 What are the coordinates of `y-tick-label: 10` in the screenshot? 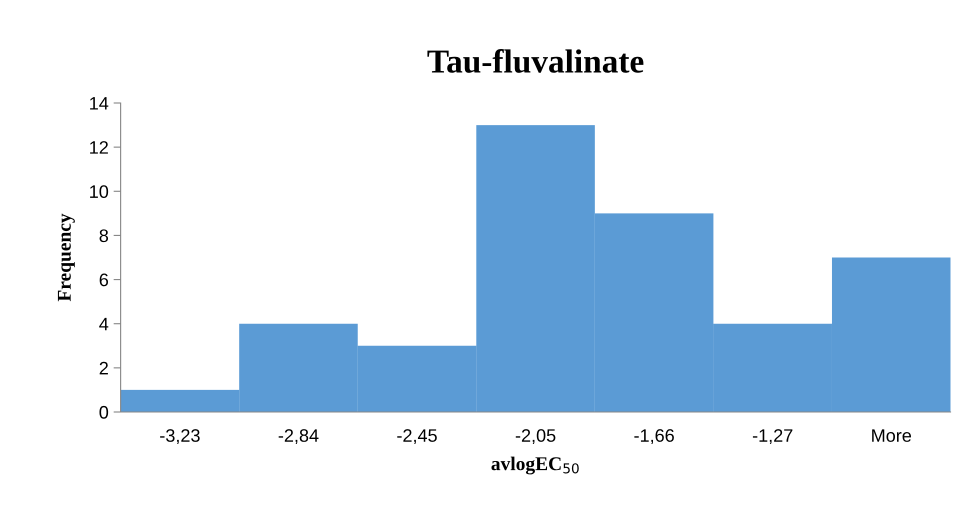 It's located at (99, 191).